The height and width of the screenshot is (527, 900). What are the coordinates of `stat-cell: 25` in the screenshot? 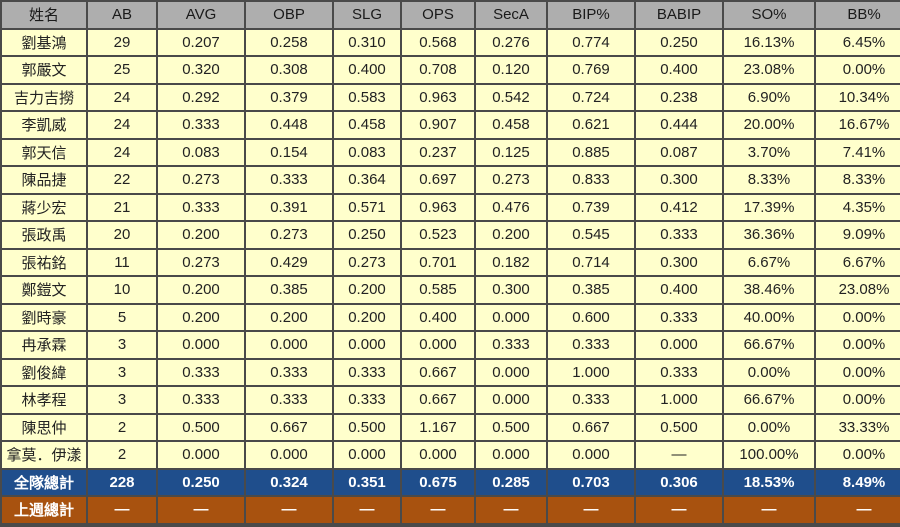 It's located at (122, 70).